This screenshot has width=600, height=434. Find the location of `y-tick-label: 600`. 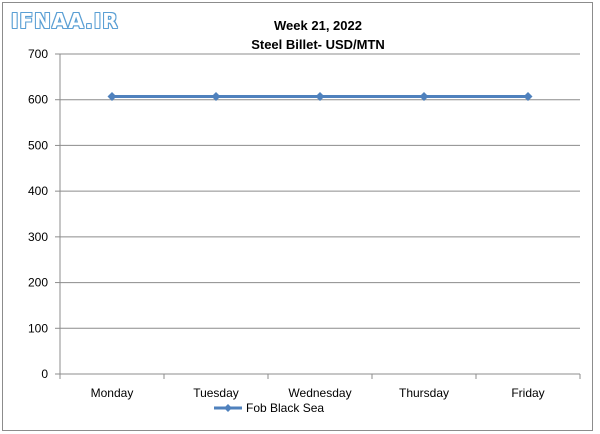

y-tick-label: 600 is located at coordinates (38, 100).